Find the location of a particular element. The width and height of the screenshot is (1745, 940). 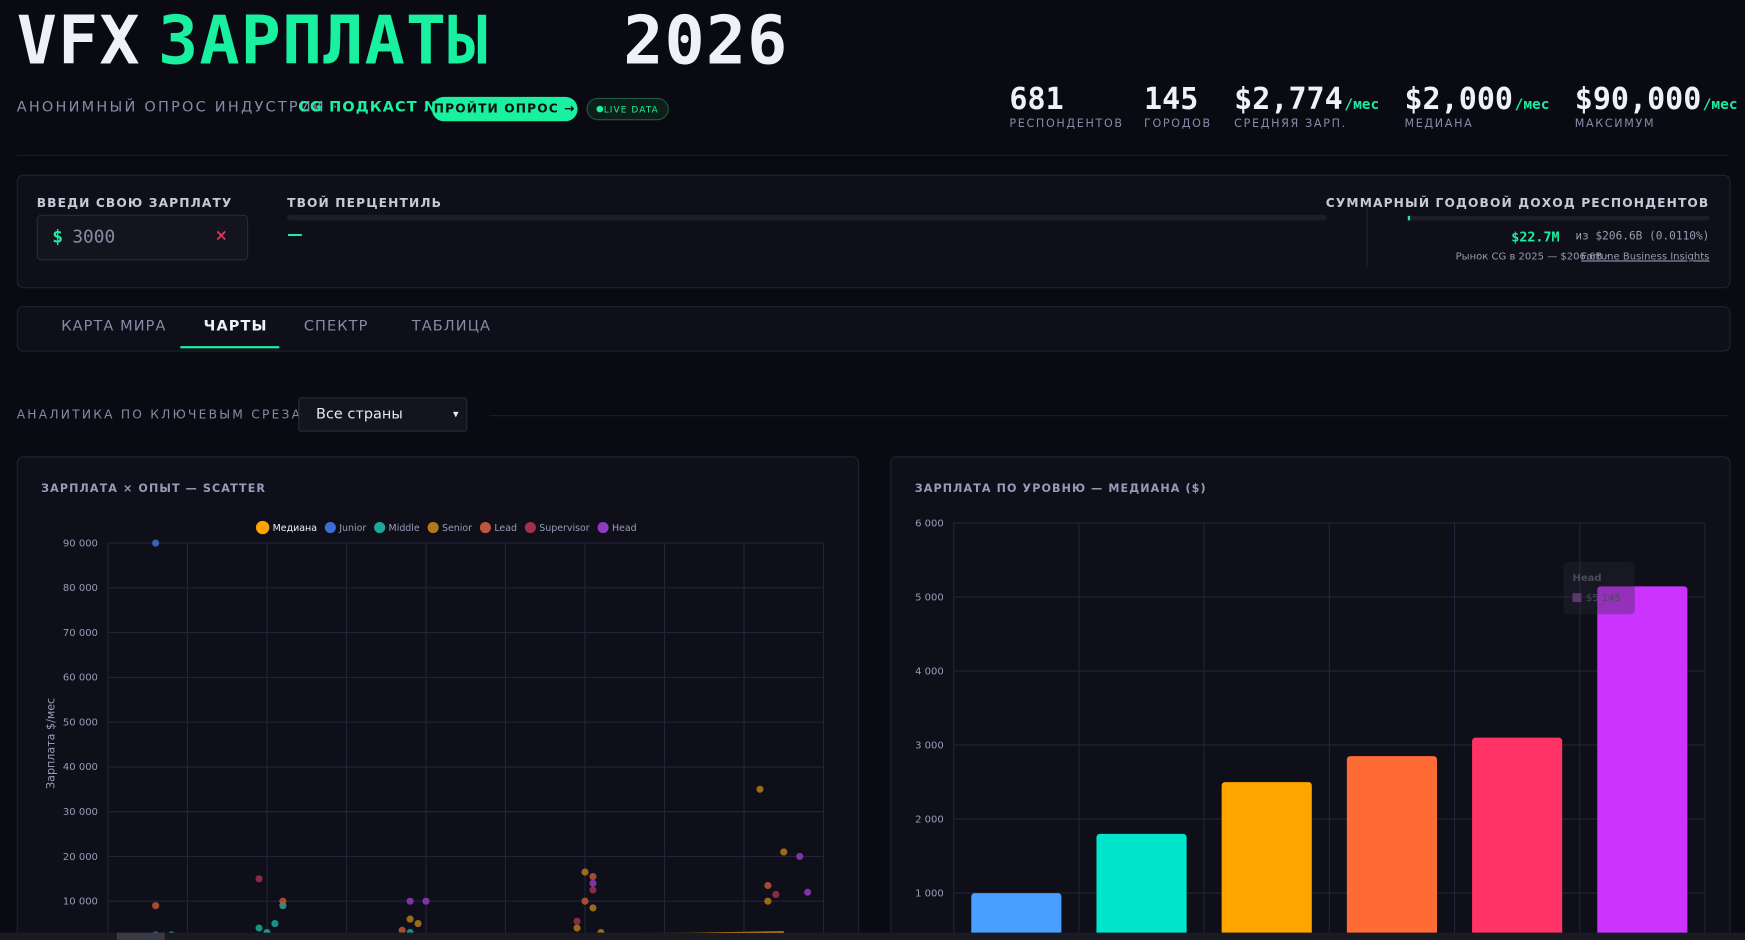

input-label: ВВЕДИ СВОЮ ЗАРПЛАТУ is located at coordinates (134, 203).